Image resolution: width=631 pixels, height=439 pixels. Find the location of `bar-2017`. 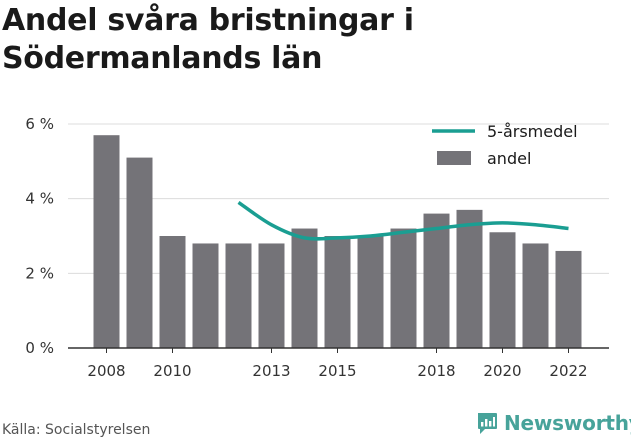

bar-2017 is located at coordinates (403, 288).